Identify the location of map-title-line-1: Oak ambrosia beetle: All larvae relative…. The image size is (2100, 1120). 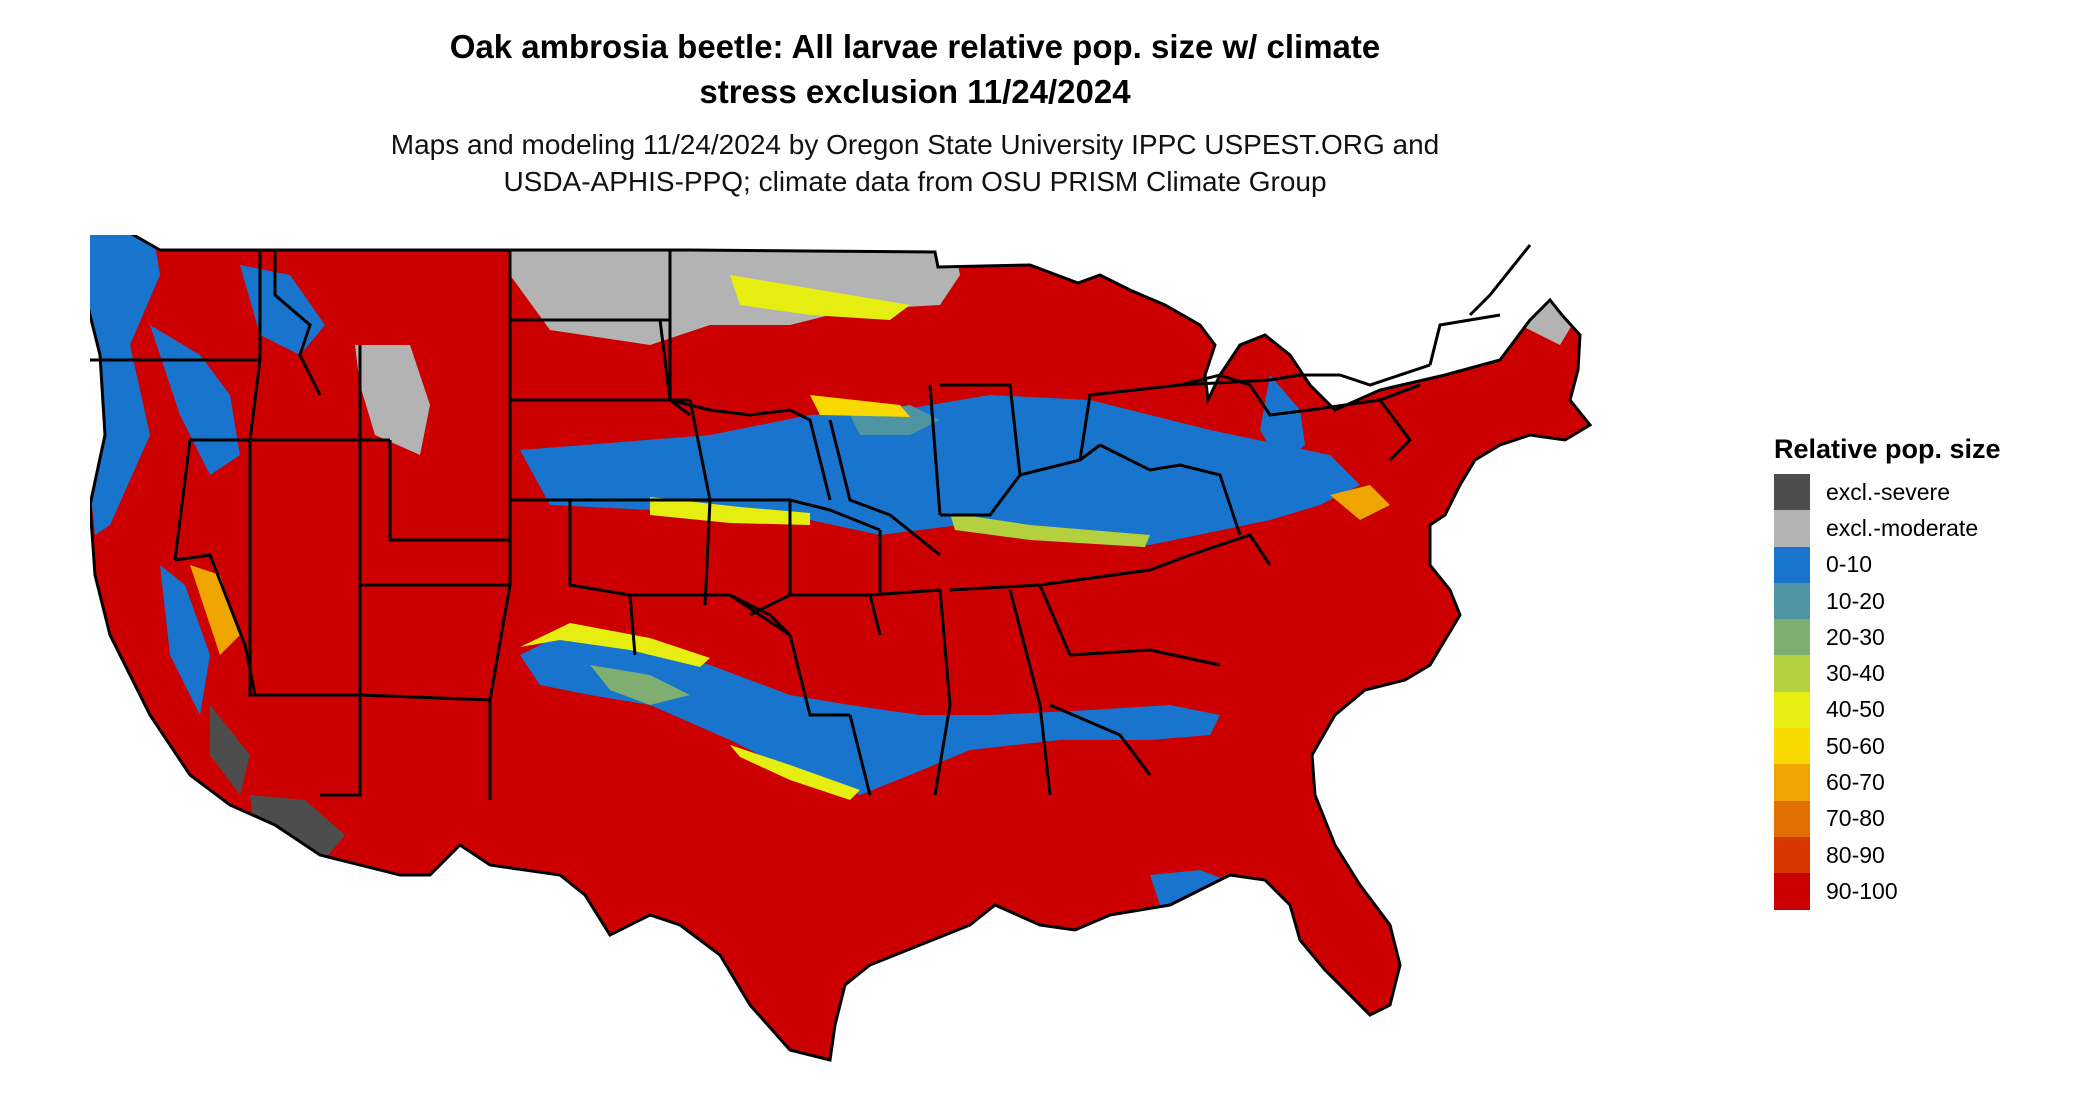
(915, 46).